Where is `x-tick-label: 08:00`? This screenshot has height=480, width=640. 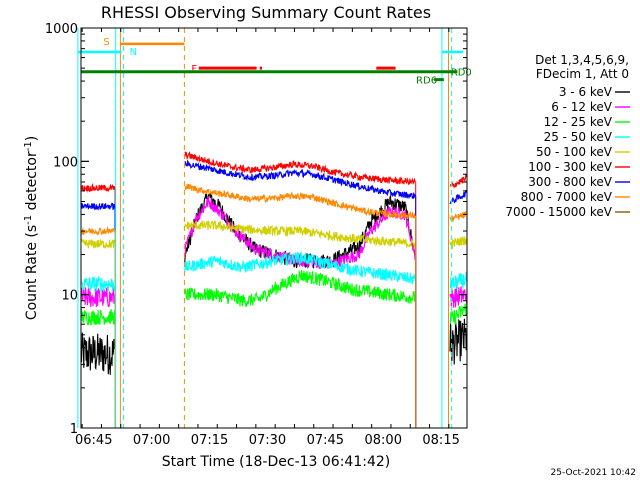 x-tick-label: 08:00 is located at coordinates (383, 440).